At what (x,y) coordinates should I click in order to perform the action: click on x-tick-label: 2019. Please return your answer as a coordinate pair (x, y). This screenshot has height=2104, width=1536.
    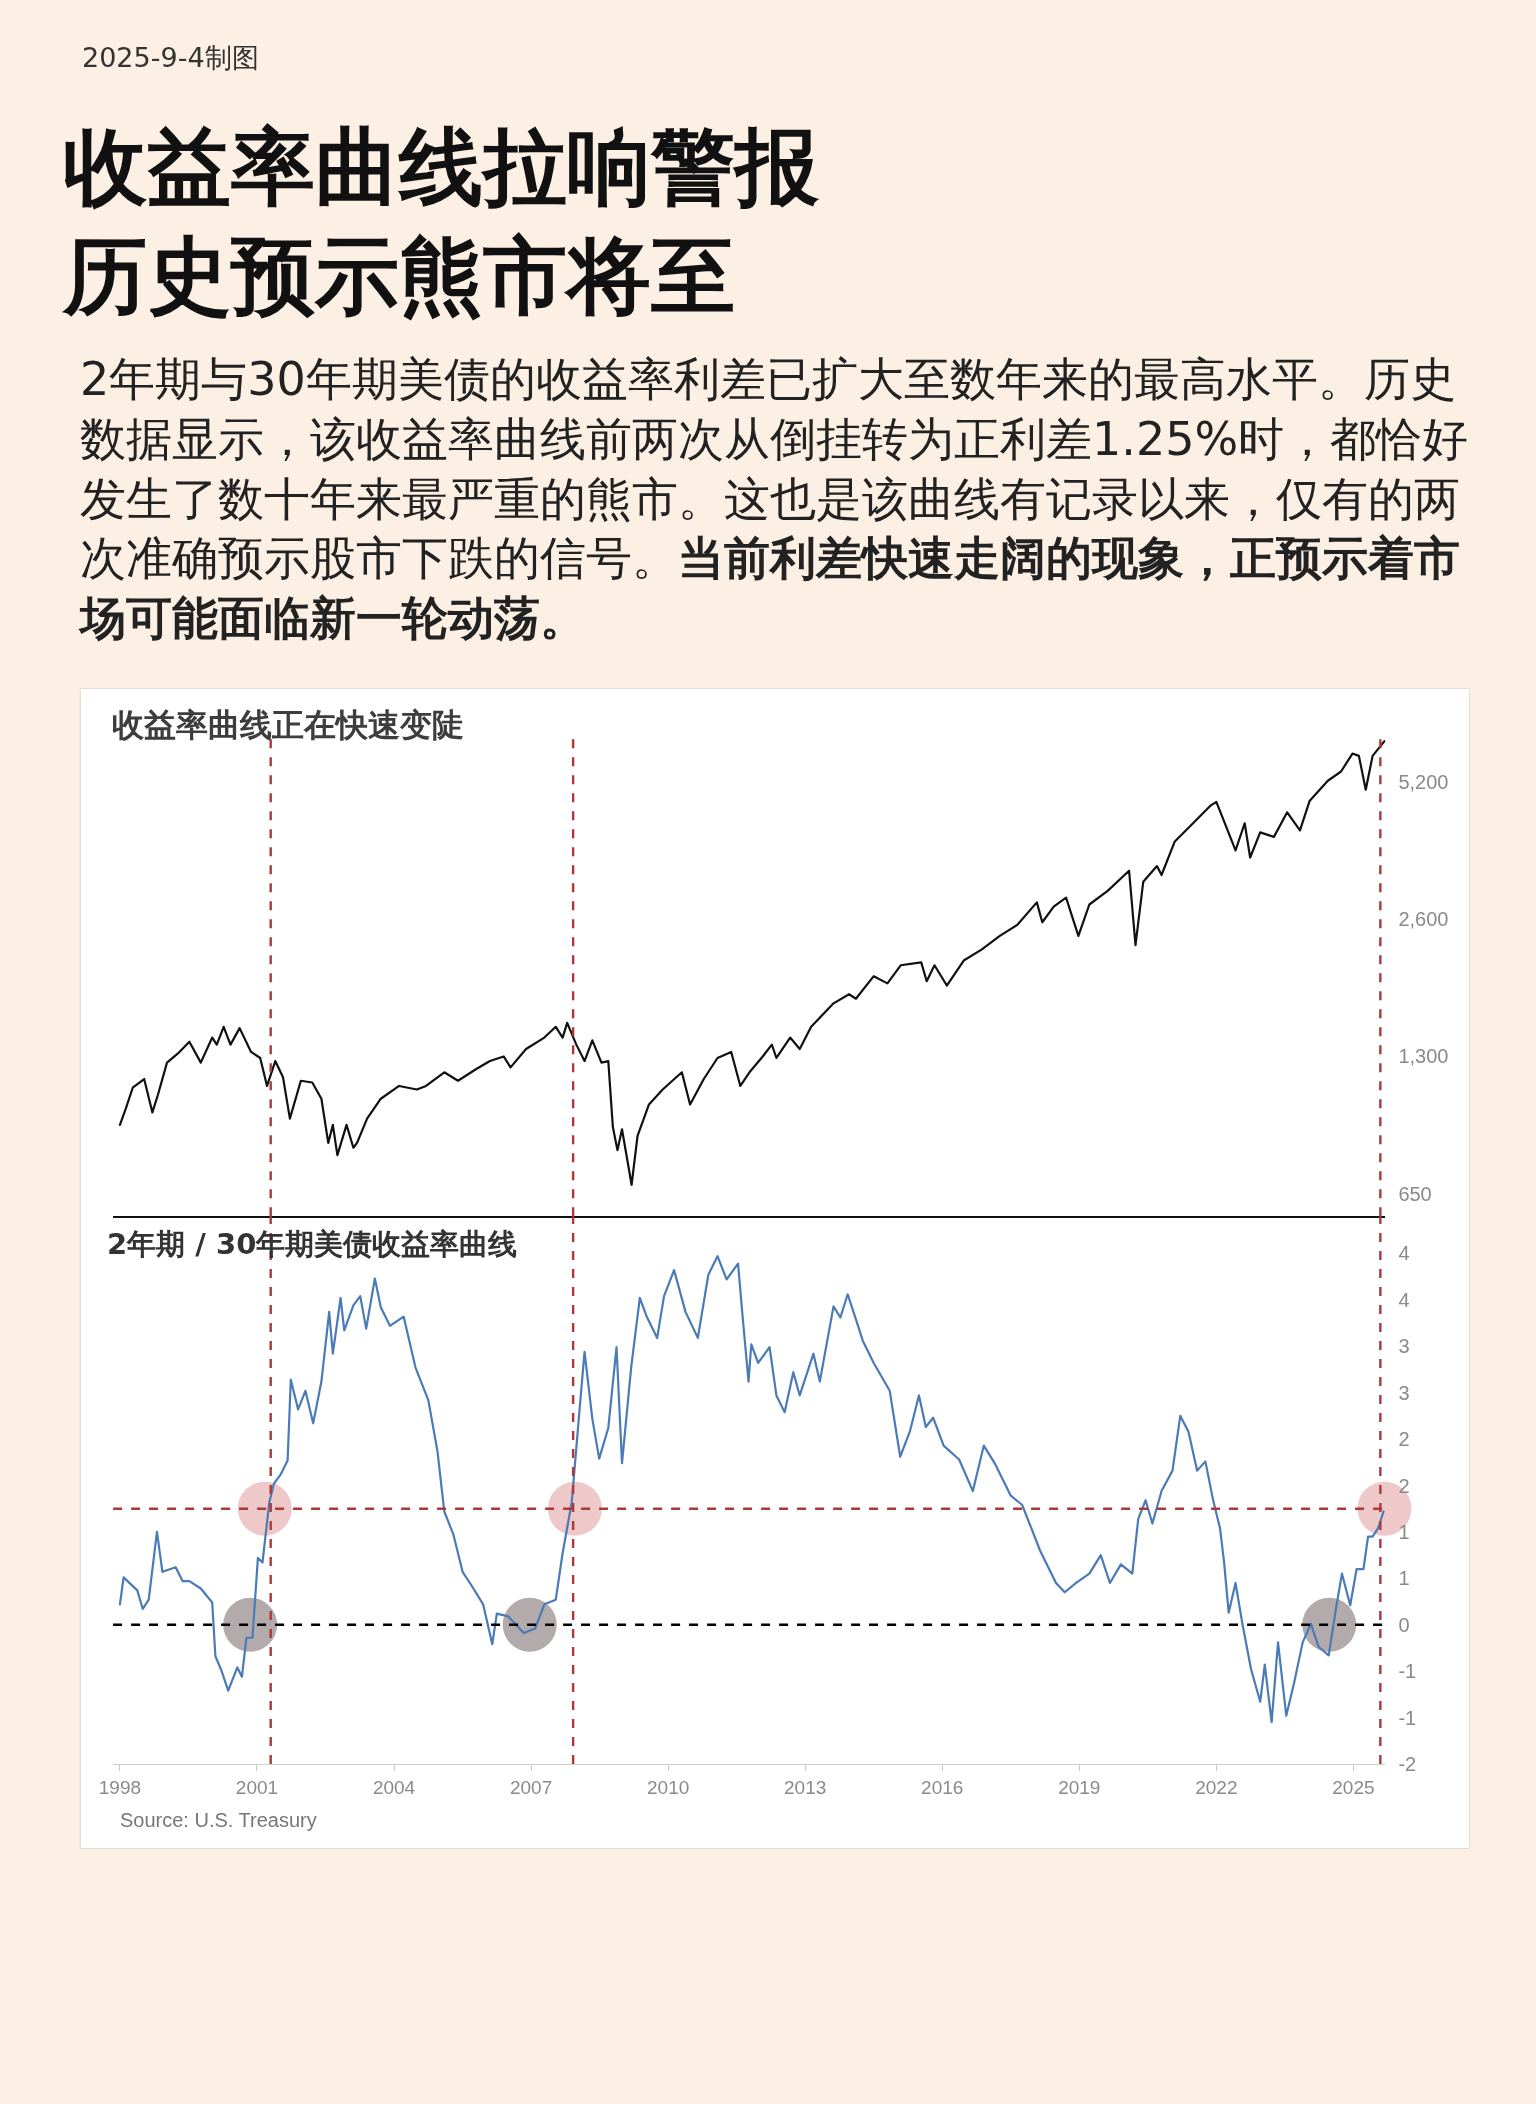
    Looking at the image, I should click on (1079, 1787).